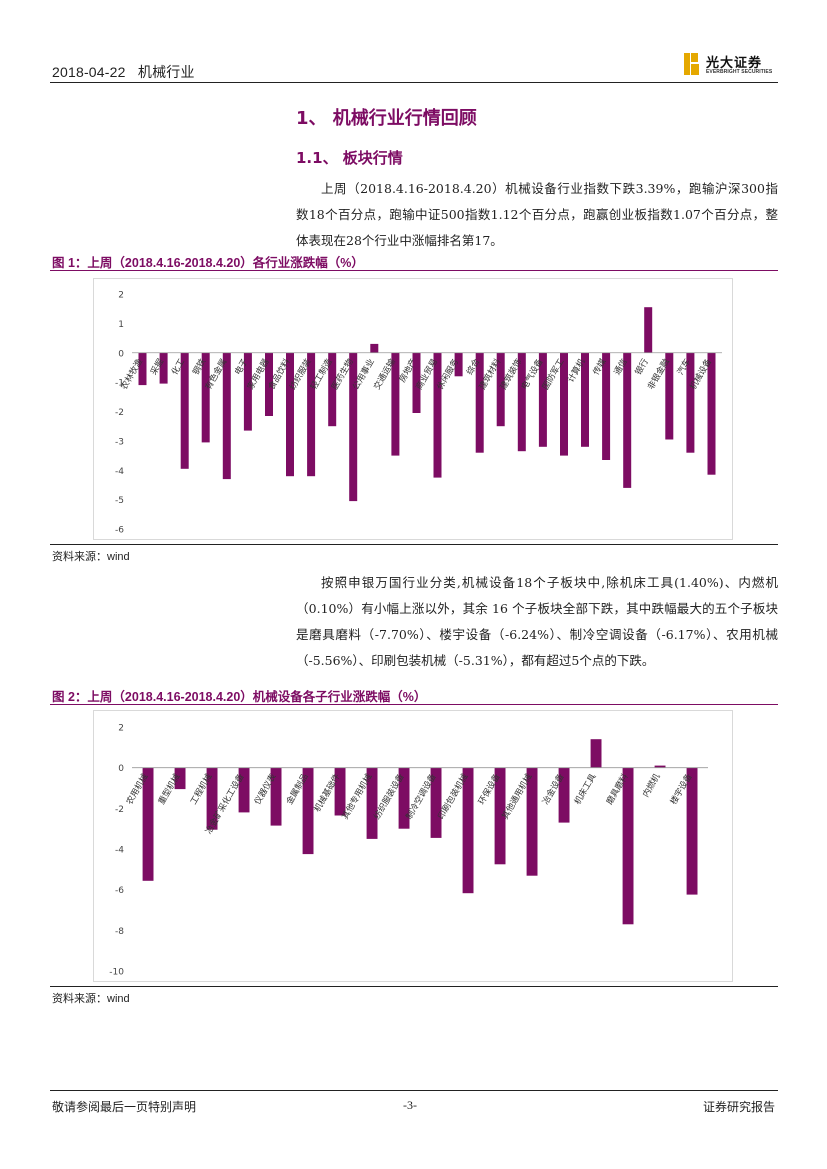  I want to click on y-tick-label: -5, so click(119, 501).